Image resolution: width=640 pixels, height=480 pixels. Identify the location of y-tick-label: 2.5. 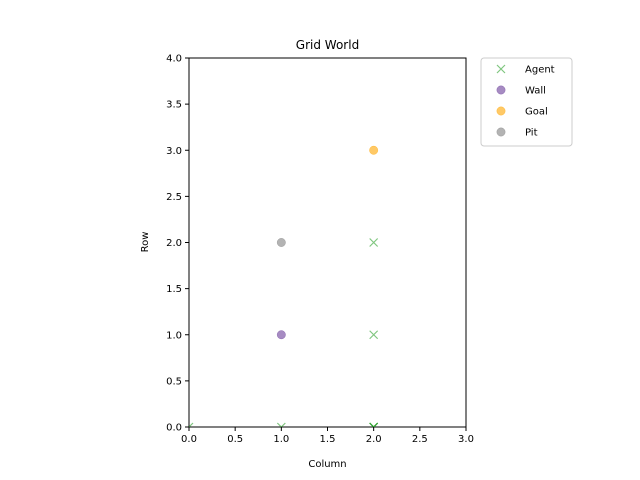
(174, 197).